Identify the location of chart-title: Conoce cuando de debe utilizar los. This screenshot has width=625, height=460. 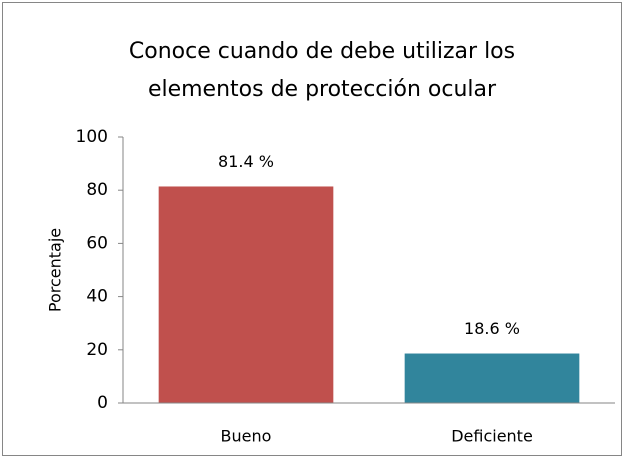
(322, 51).